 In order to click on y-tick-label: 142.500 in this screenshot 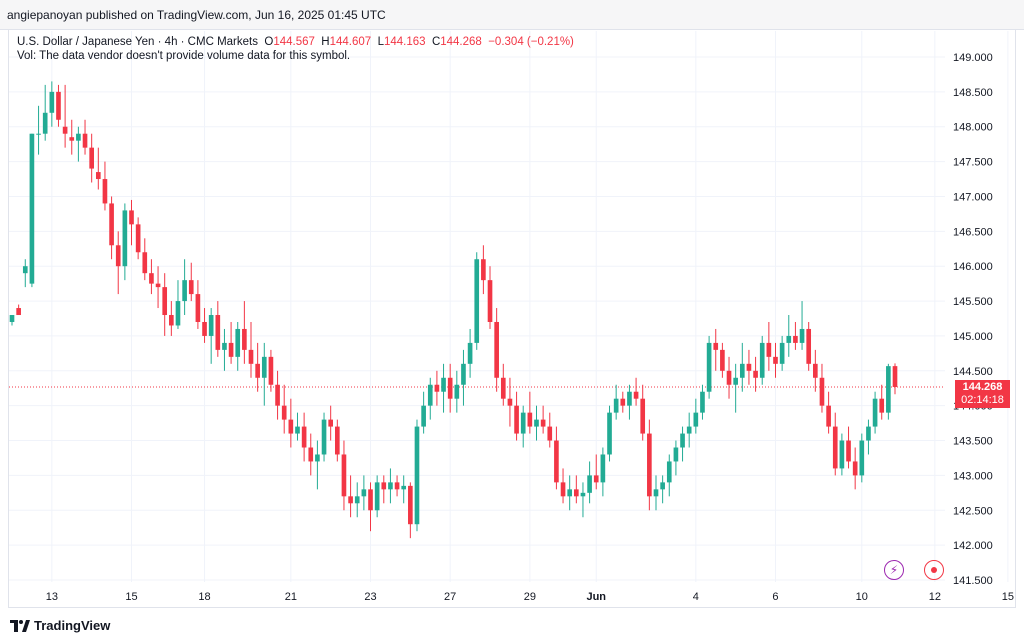, I will do `click(973, 511)`.